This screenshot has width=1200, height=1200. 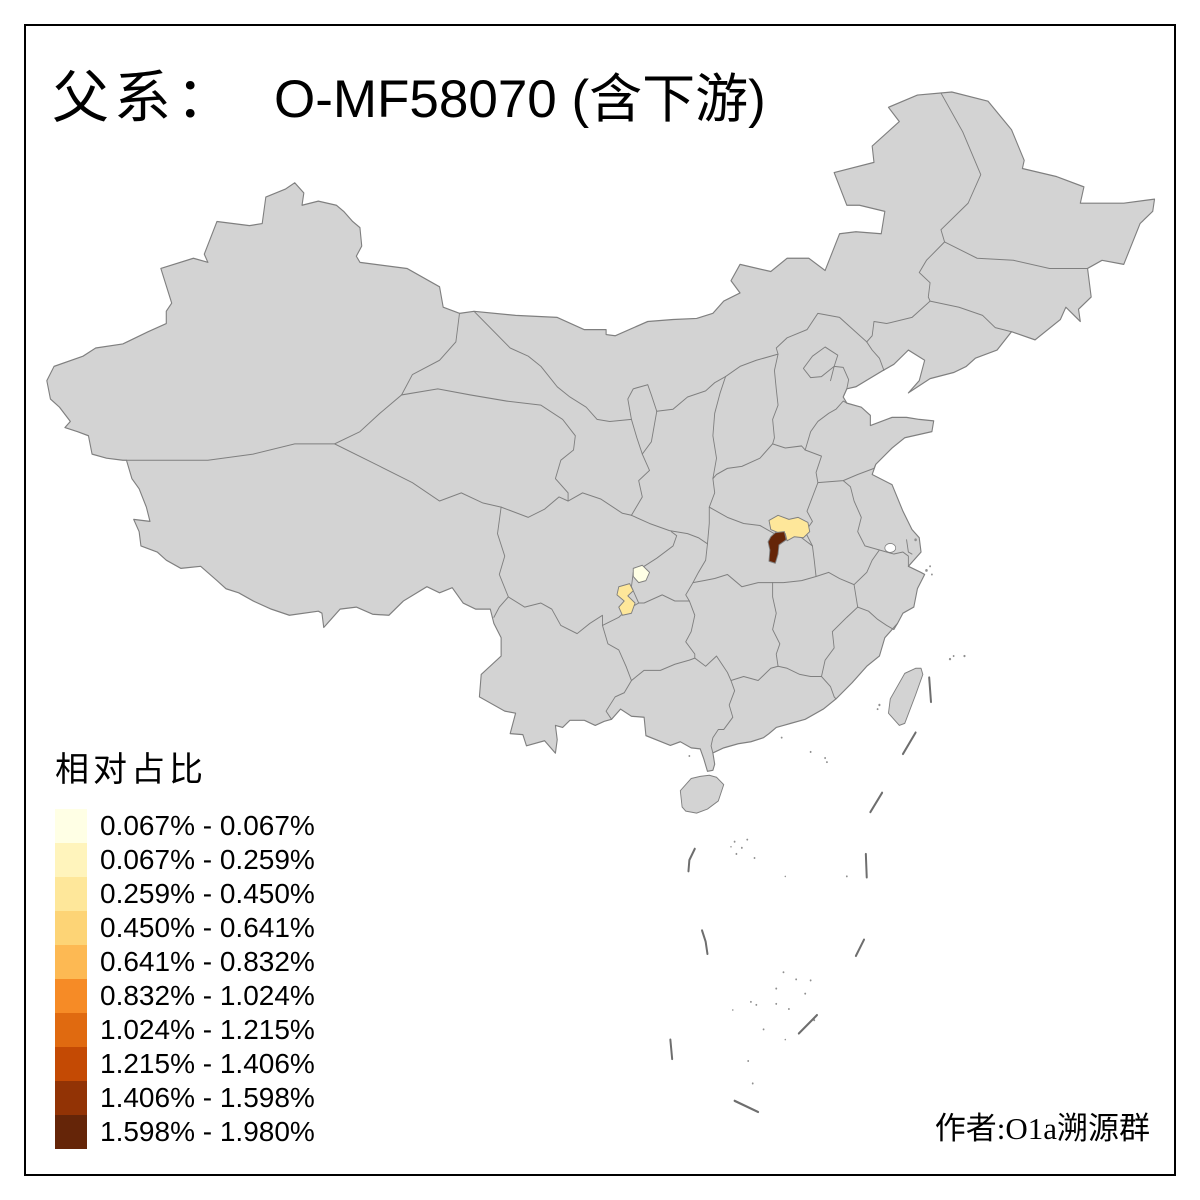 I want to click on legend-row: 0.832% - 1.024%, so click(x=185, y=996).